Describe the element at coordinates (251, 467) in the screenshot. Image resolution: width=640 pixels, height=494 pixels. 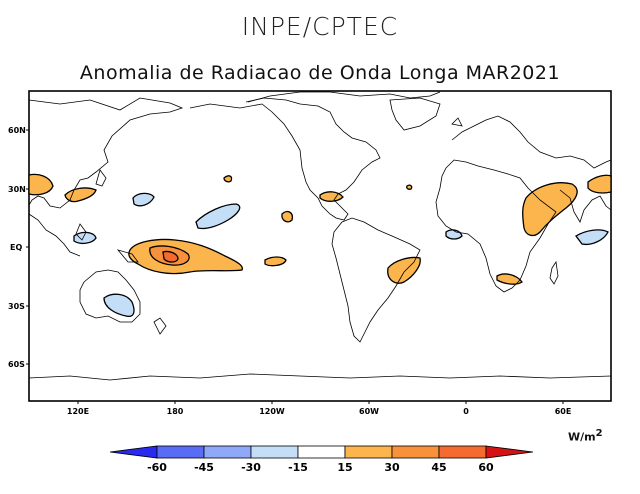
I see `colorbar-tick: -30` at that location.